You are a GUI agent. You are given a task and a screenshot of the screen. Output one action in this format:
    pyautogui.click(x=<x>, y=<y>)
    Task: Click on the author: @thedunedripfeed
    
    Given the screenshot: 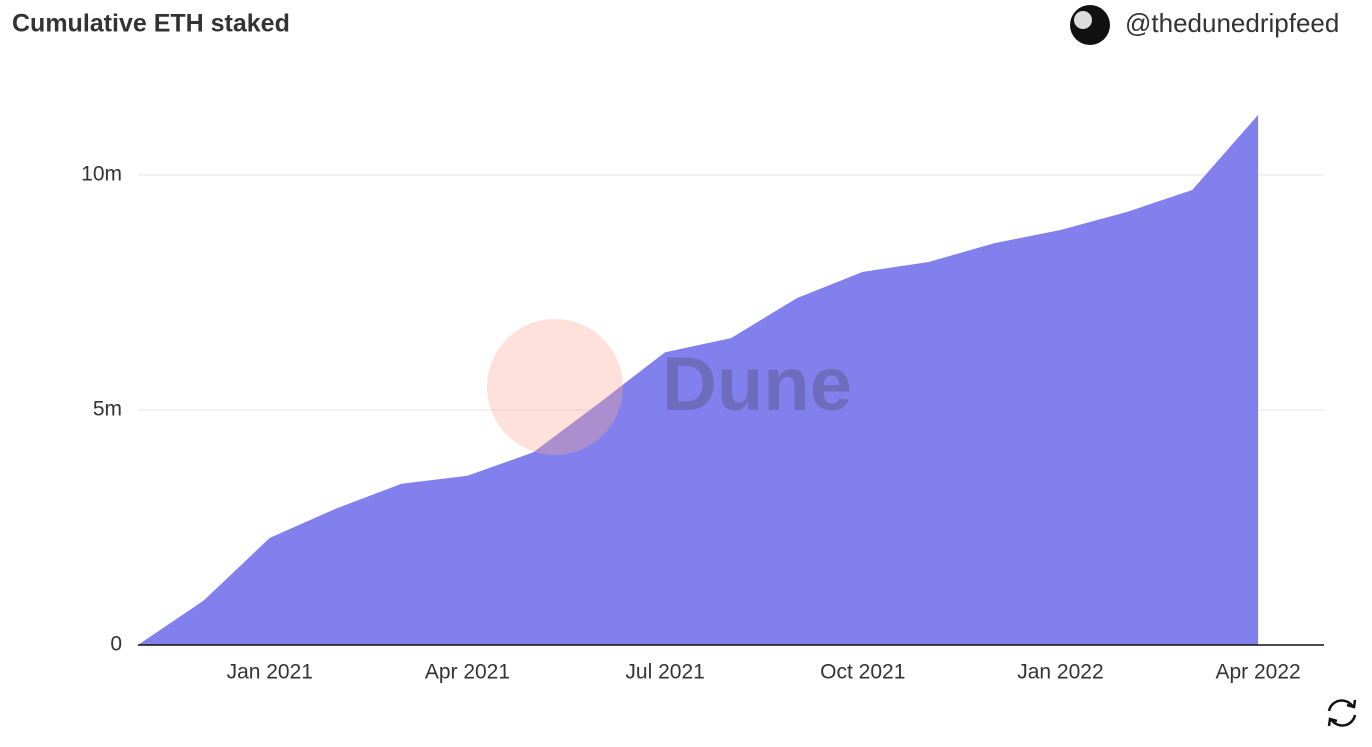 What is the action you would take?
    pyautogui.click(x=1232, y=23)
    